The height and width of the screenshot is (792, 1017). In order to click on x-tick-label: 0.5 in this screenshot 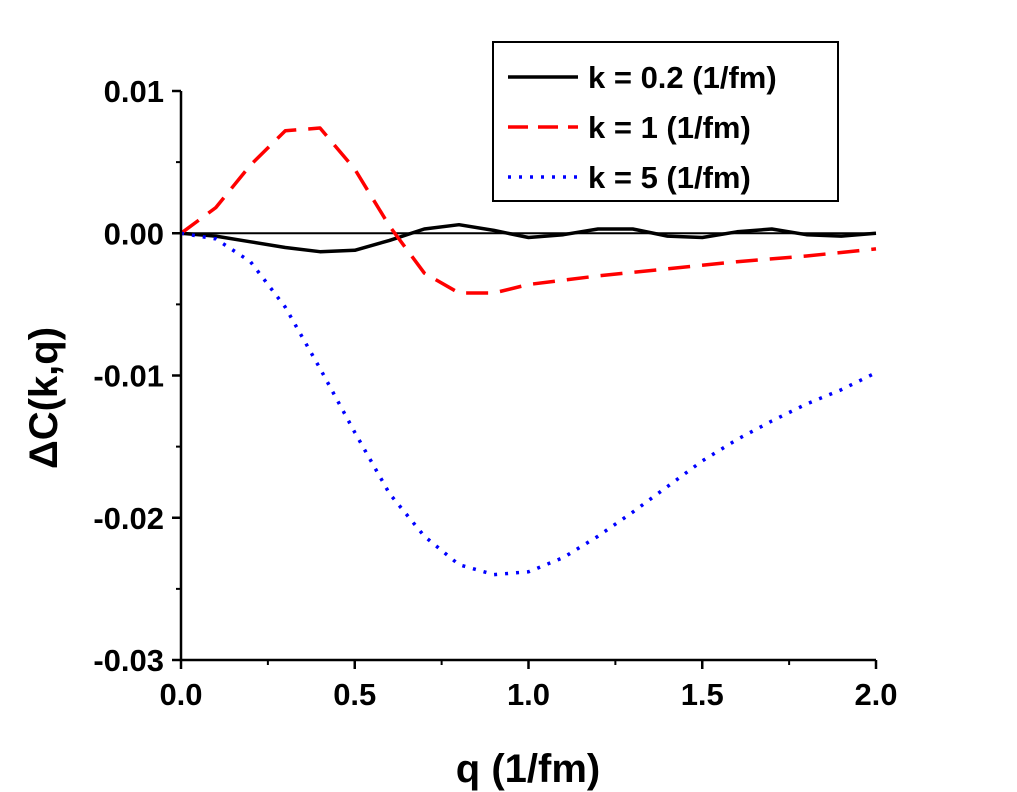, I will do `click(354, 694)`.